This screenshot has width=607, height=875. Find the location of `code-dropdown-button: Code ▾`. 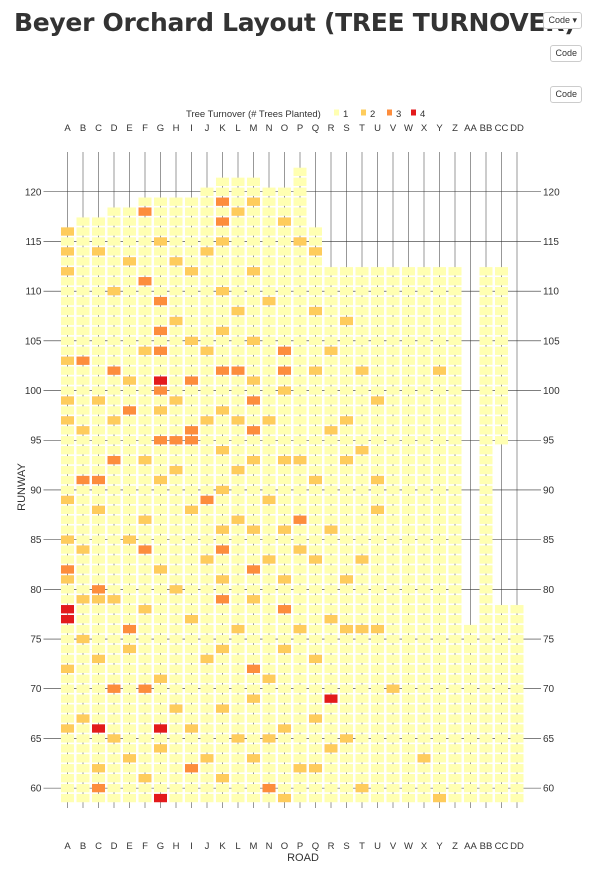

code-dropdown-button: Code ▾ is located at coordinates (562, 20).